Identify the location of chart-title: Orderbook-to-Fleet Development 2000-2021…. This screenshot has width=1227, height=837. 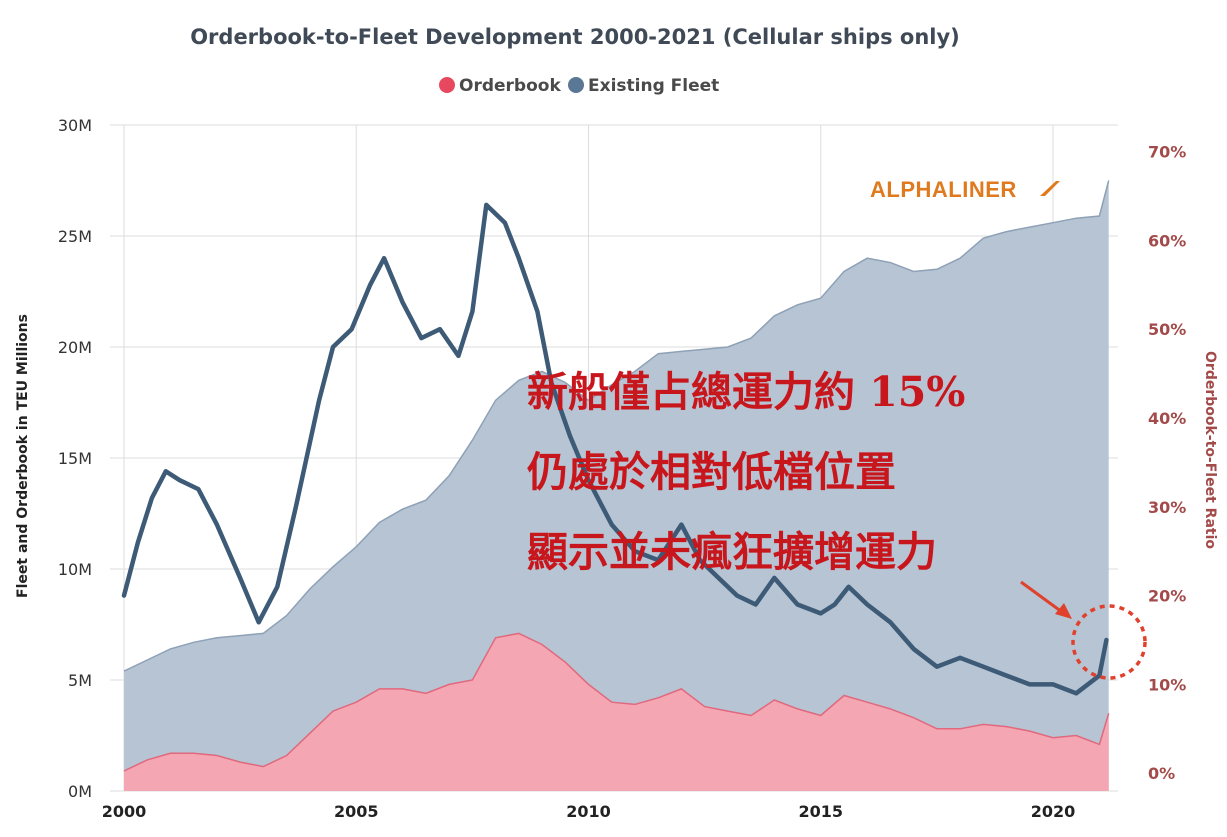
(575, 37).